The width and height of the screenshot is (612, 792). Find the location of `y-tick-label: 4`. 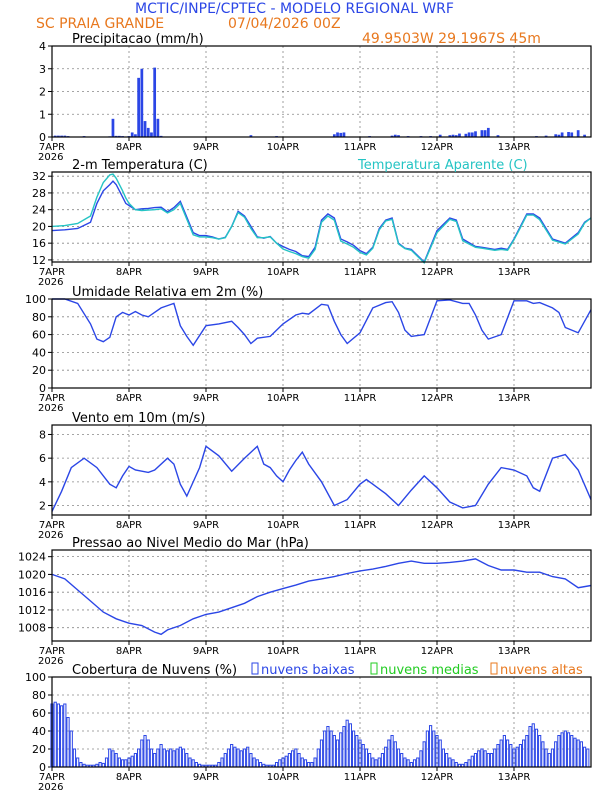

y-tick-label: 4 is located at coordinates (42, 46).